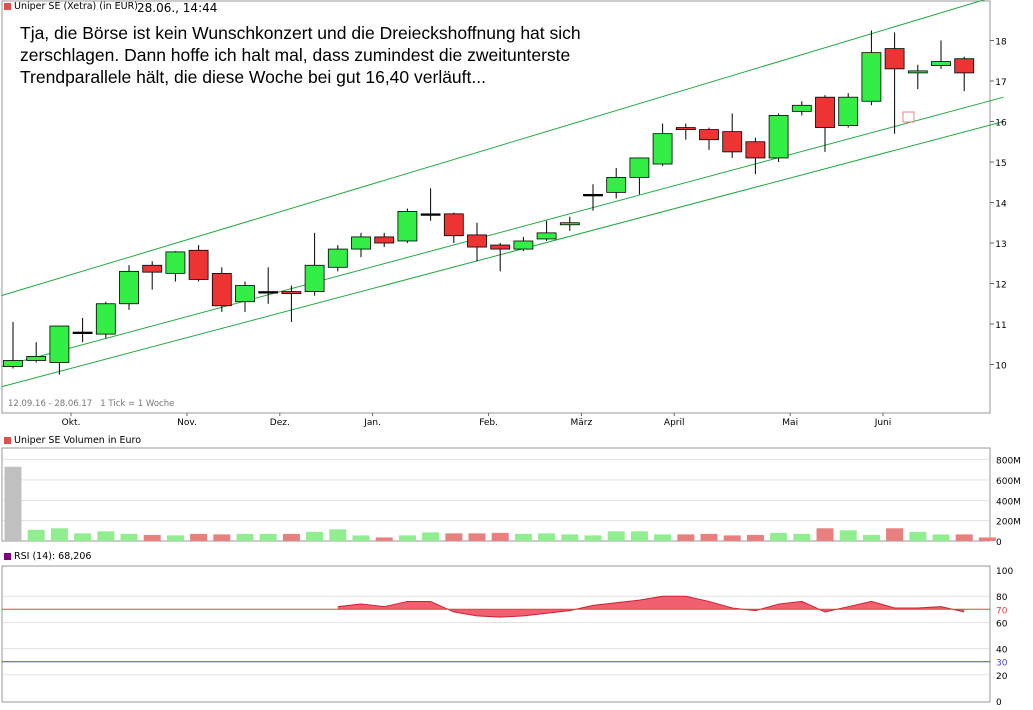 Image resolution: width=1033 pixels, height=710 pixels. I want to click on time-tick-label: April, so click(674, 423).